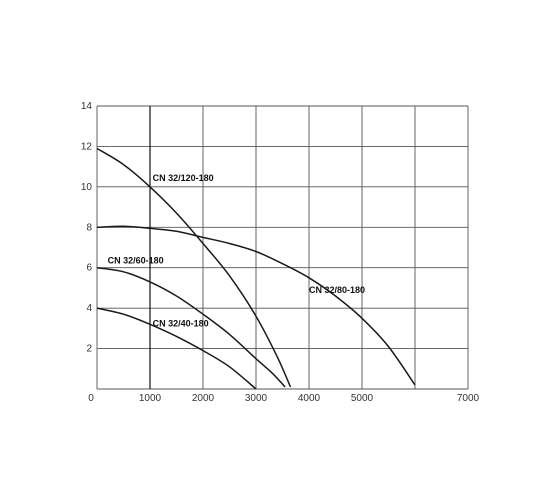 This screenshot has height=504, width=560. What do you see at coordinates (87, 187) in the screenshot?
I see `y-tick-label: 10` at bounding box center [87, 187].